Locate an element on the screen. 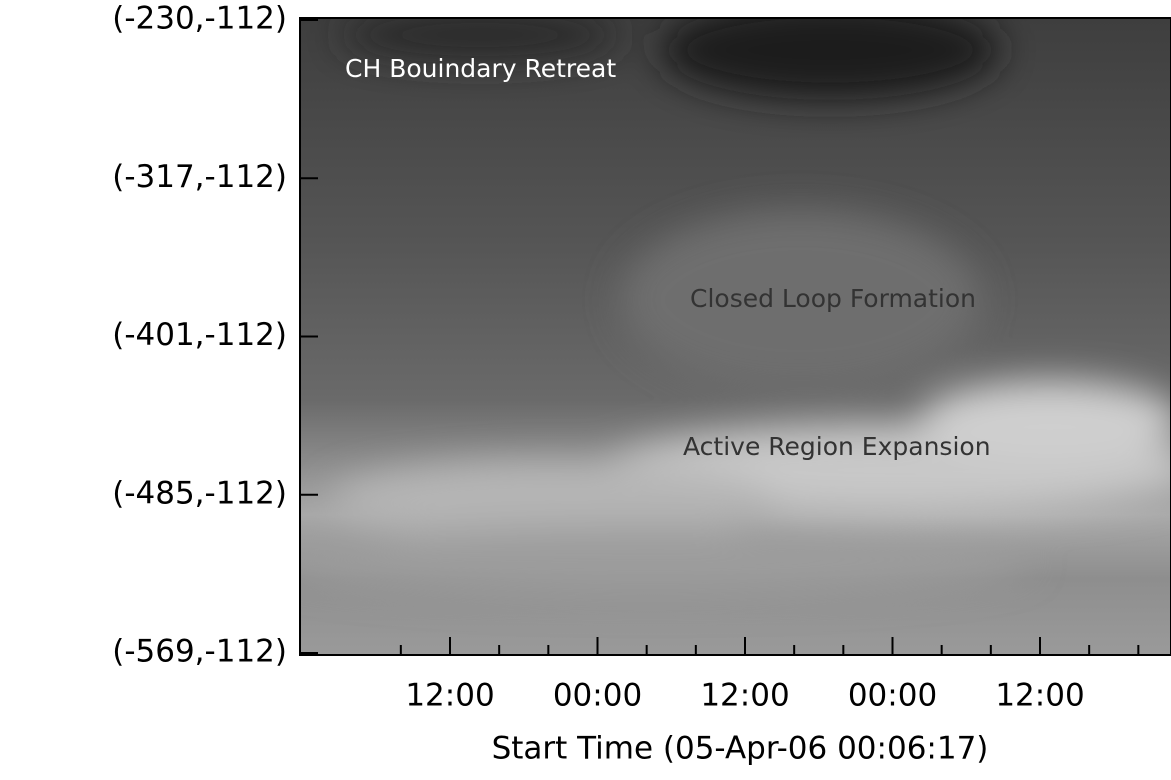 This screenshot has height=780, width=1171. y-tick-label: (-401,-112) is located at coordinates (199, 335).